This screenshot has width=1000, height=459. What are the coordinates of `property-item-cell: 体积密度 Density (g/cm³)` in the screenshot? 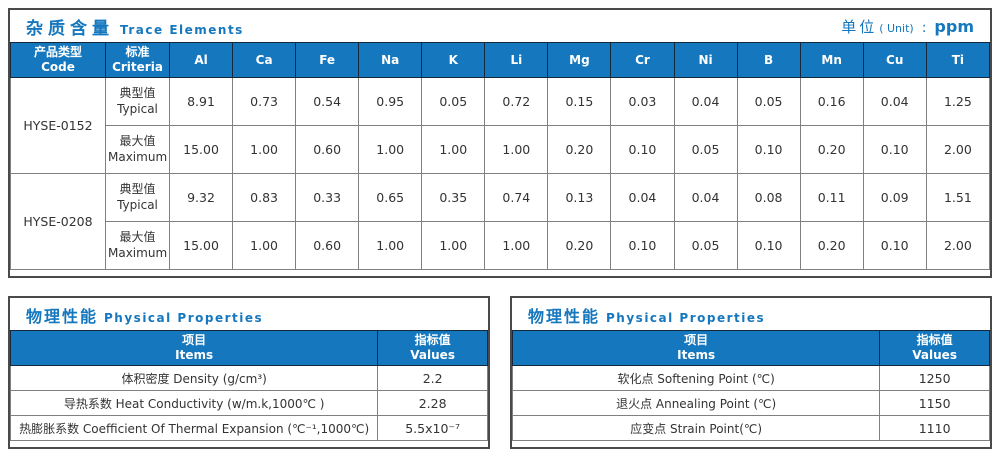 It's located at (194, 378).